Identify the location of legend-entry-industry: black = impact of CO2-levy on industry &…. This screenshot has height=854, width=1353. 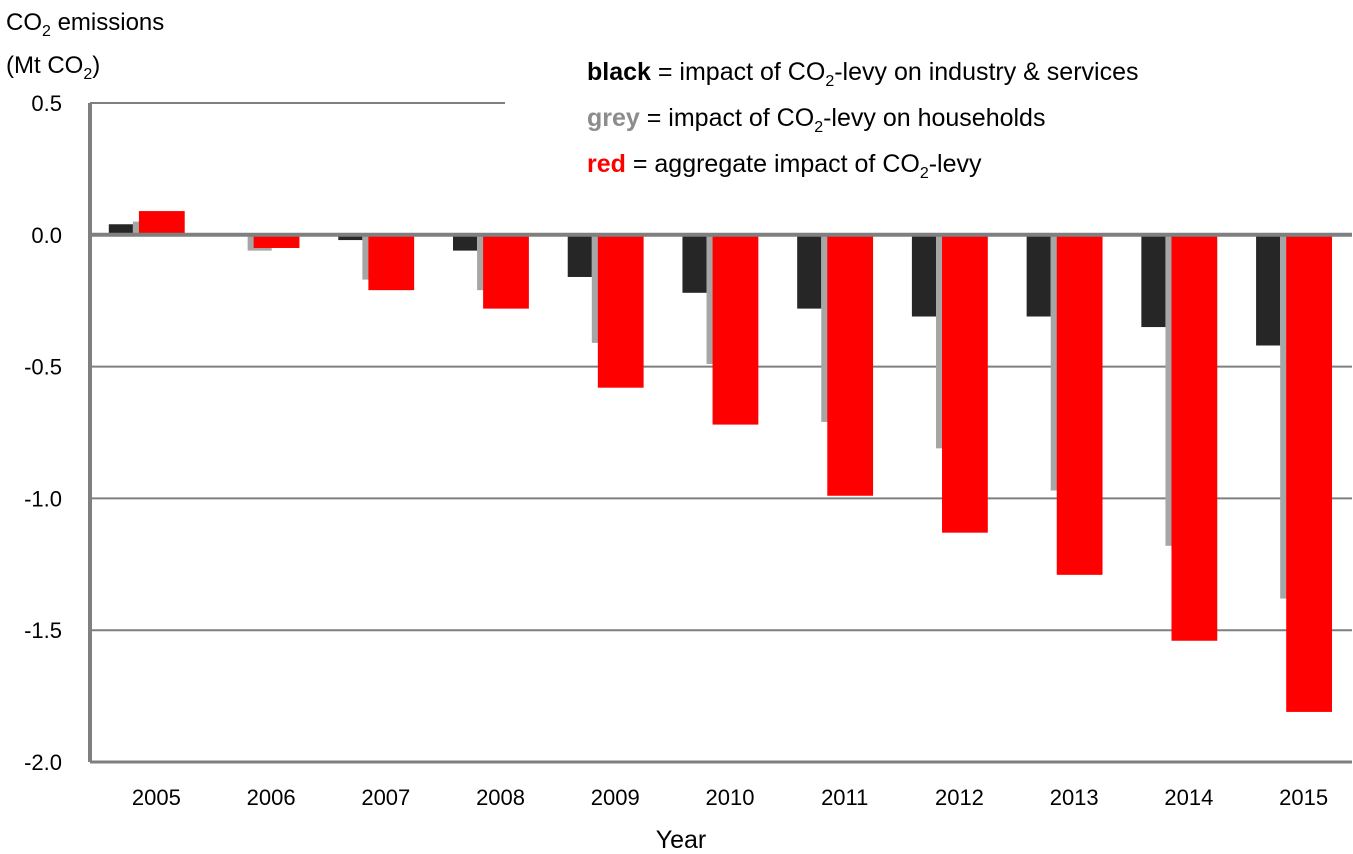
(863, 77).